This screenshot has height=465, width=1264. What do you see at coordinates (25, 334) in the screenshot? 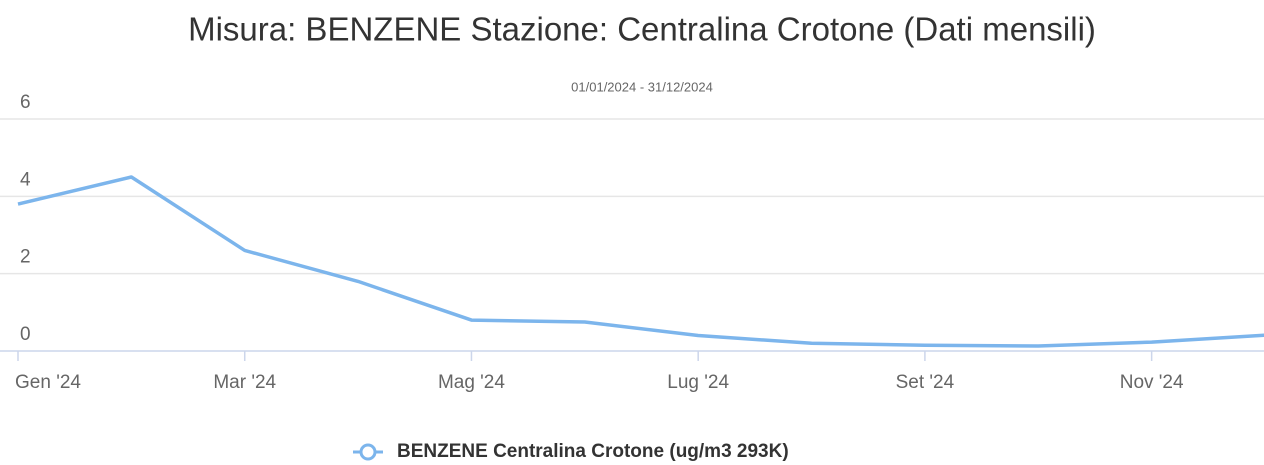
I see `y-tick-label: 0` at bounding box center [25, 334].